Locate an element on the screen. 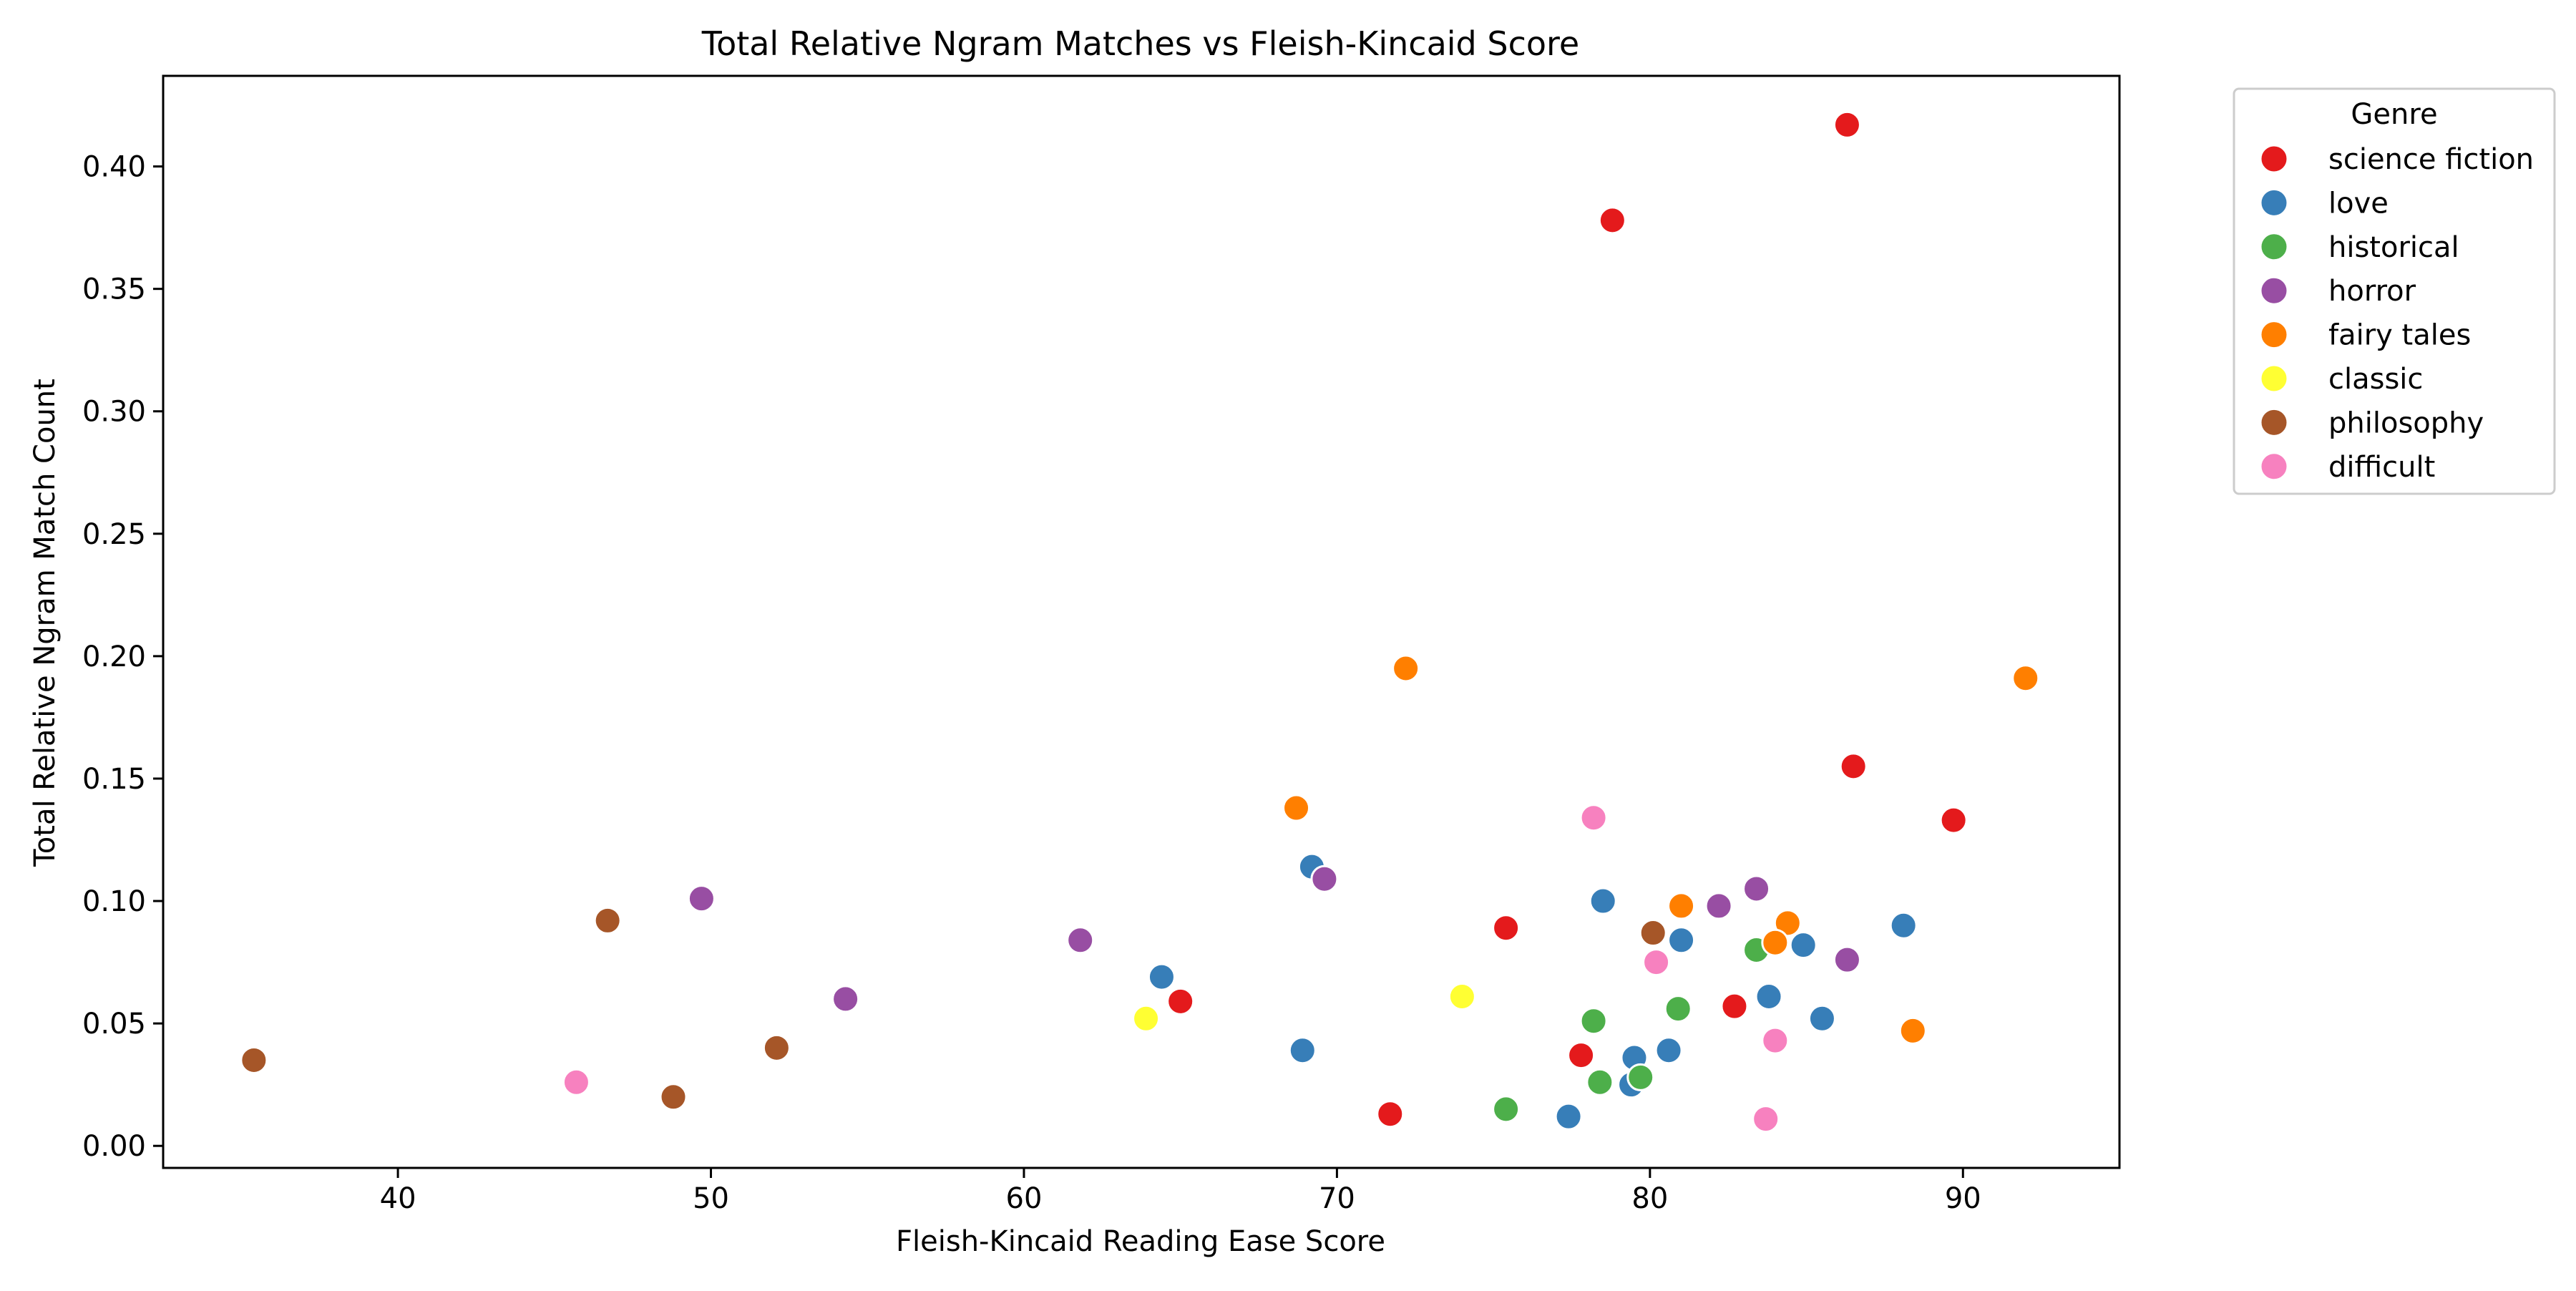  series-philosophy is located at coordinates (953, 1008).